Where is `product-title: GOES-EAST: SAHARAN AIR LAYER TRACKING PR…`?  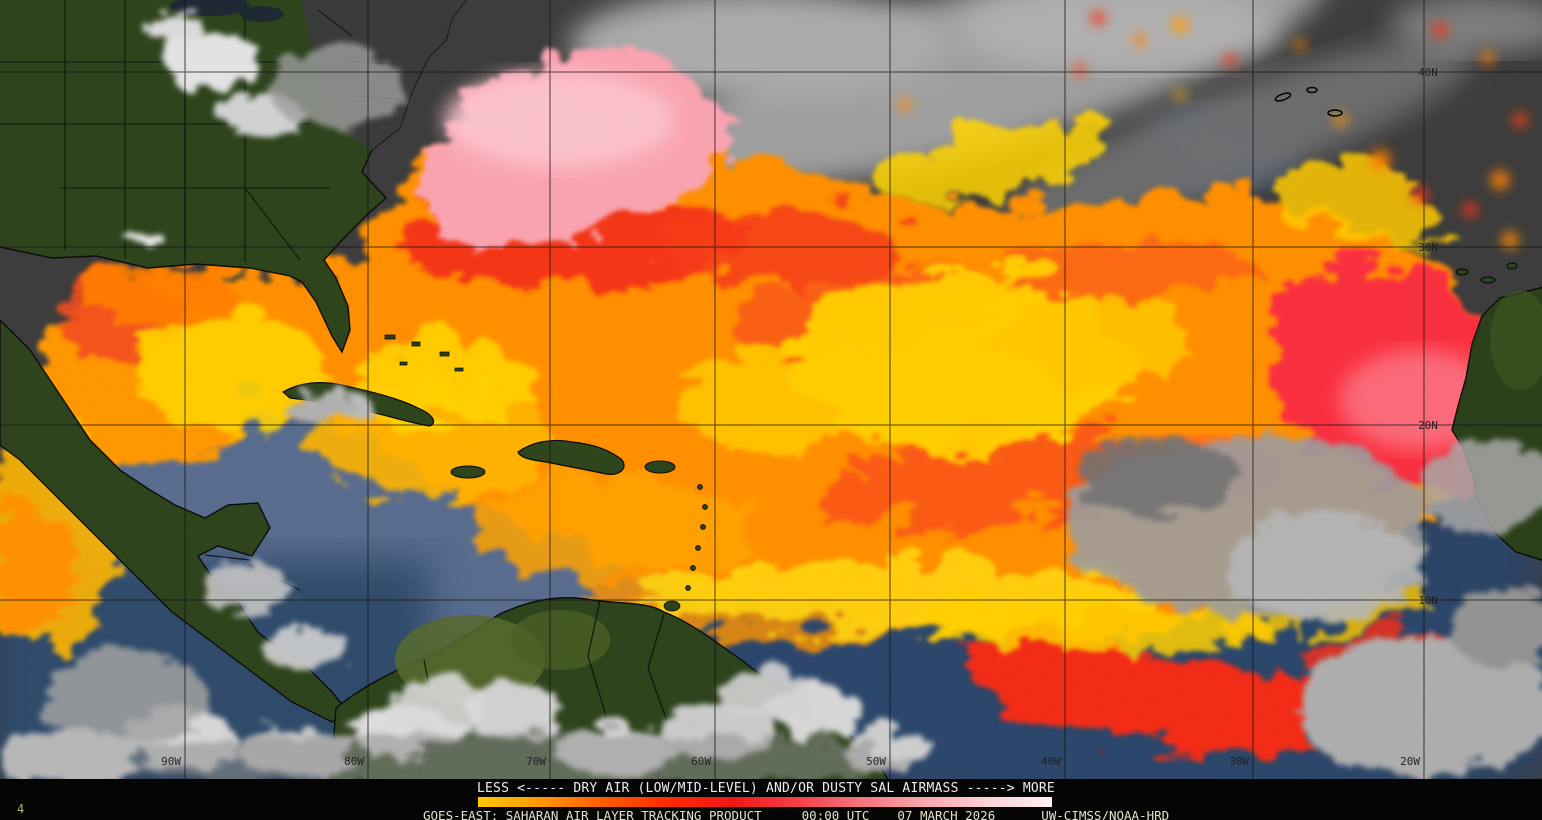
product-title: GOES-EAST: SAHARAN AIR LAYER TRACKING PR… is located at coordinates (592, 814).